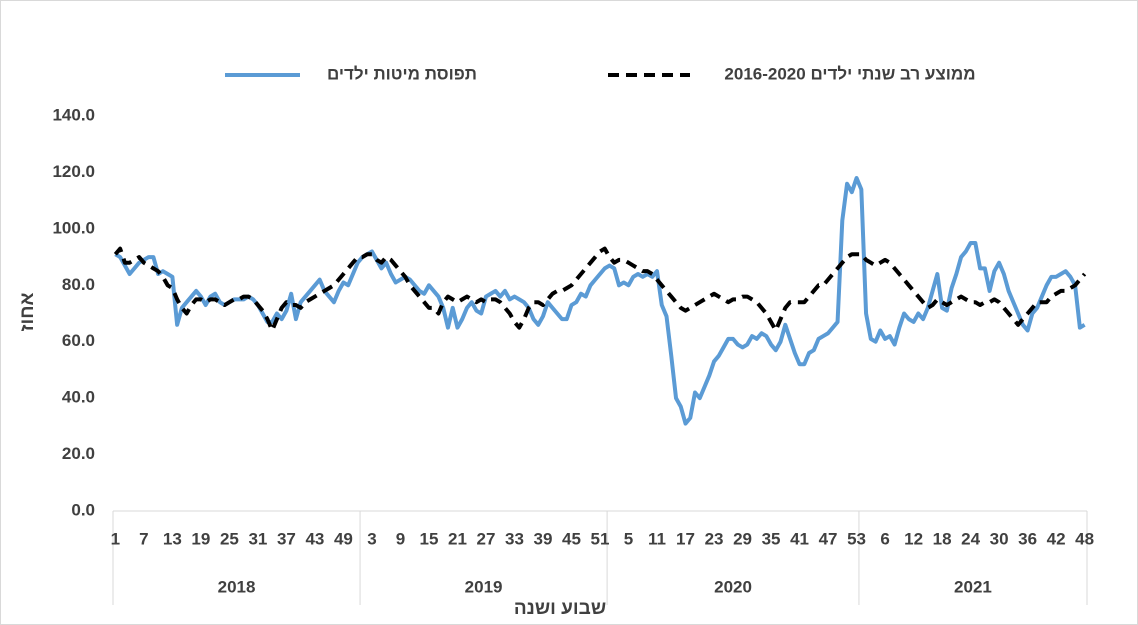 Image resolution: width=1138 pixels, height=625 pixels. I want to click on x-tick-label: 30, so click(999, 538).